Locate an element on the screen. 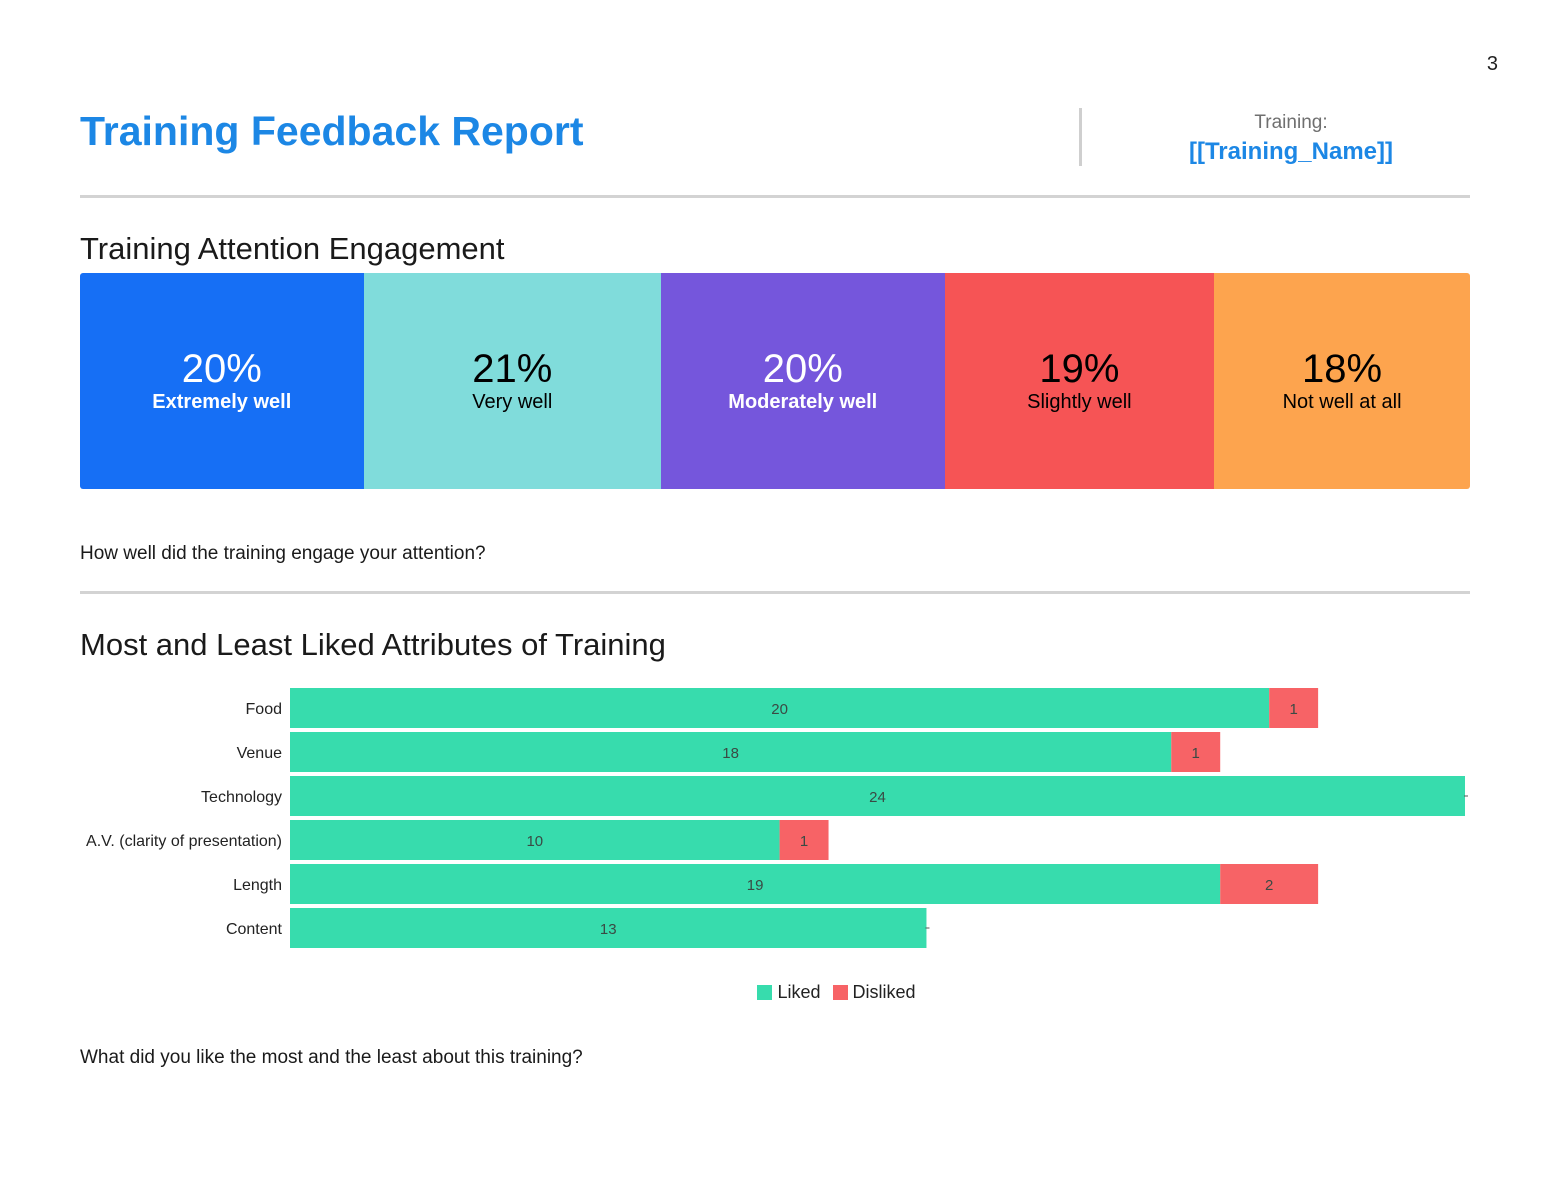 The height and width of the screenshot is (1188, 1558). engagement-segment: 20% Extremely well is located at coordinates (222, 381).